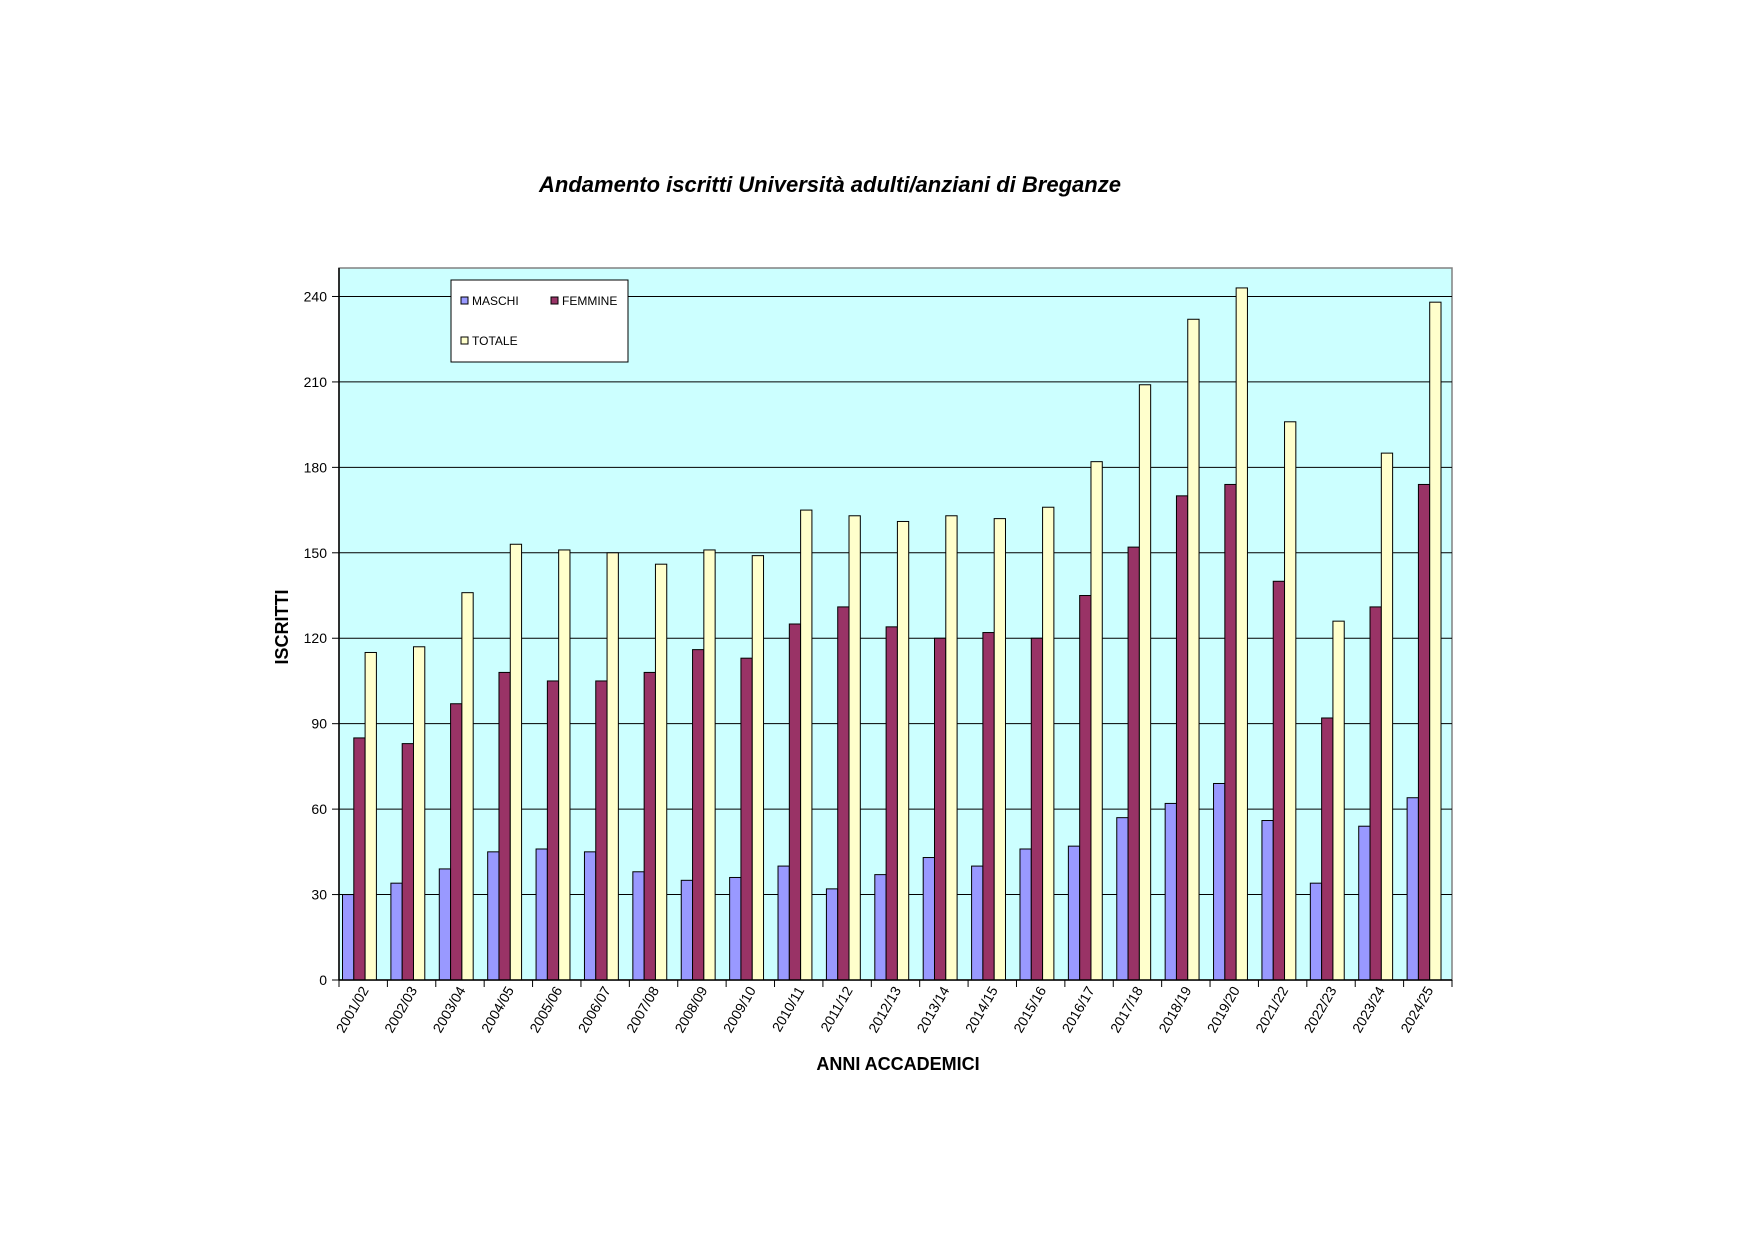 This screenshot has width=1754, height=1240. What do you see at coordinates (319, 724) in the screenshot?
I see `y-tick-label: 90` at bounding box center [319, 724].